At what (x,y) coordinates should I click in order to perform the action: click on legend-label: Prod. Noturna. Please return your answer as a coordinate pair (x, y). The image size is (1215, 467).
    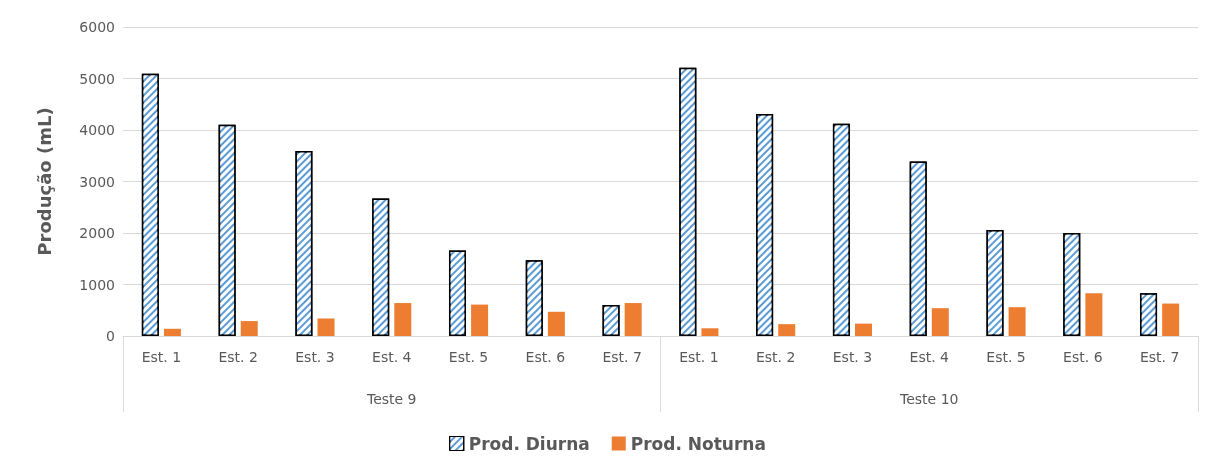
    Looking at the image, I should click on (698, 443).